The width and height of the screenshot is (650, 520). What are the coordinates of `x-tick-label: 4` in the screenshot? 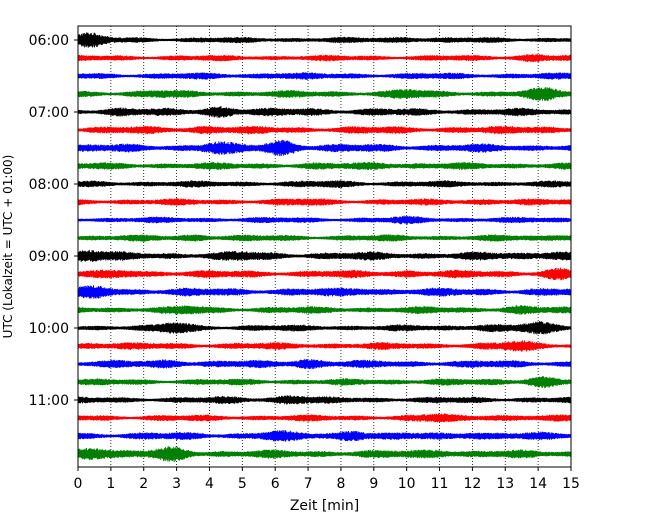 It's located at (209, 484).